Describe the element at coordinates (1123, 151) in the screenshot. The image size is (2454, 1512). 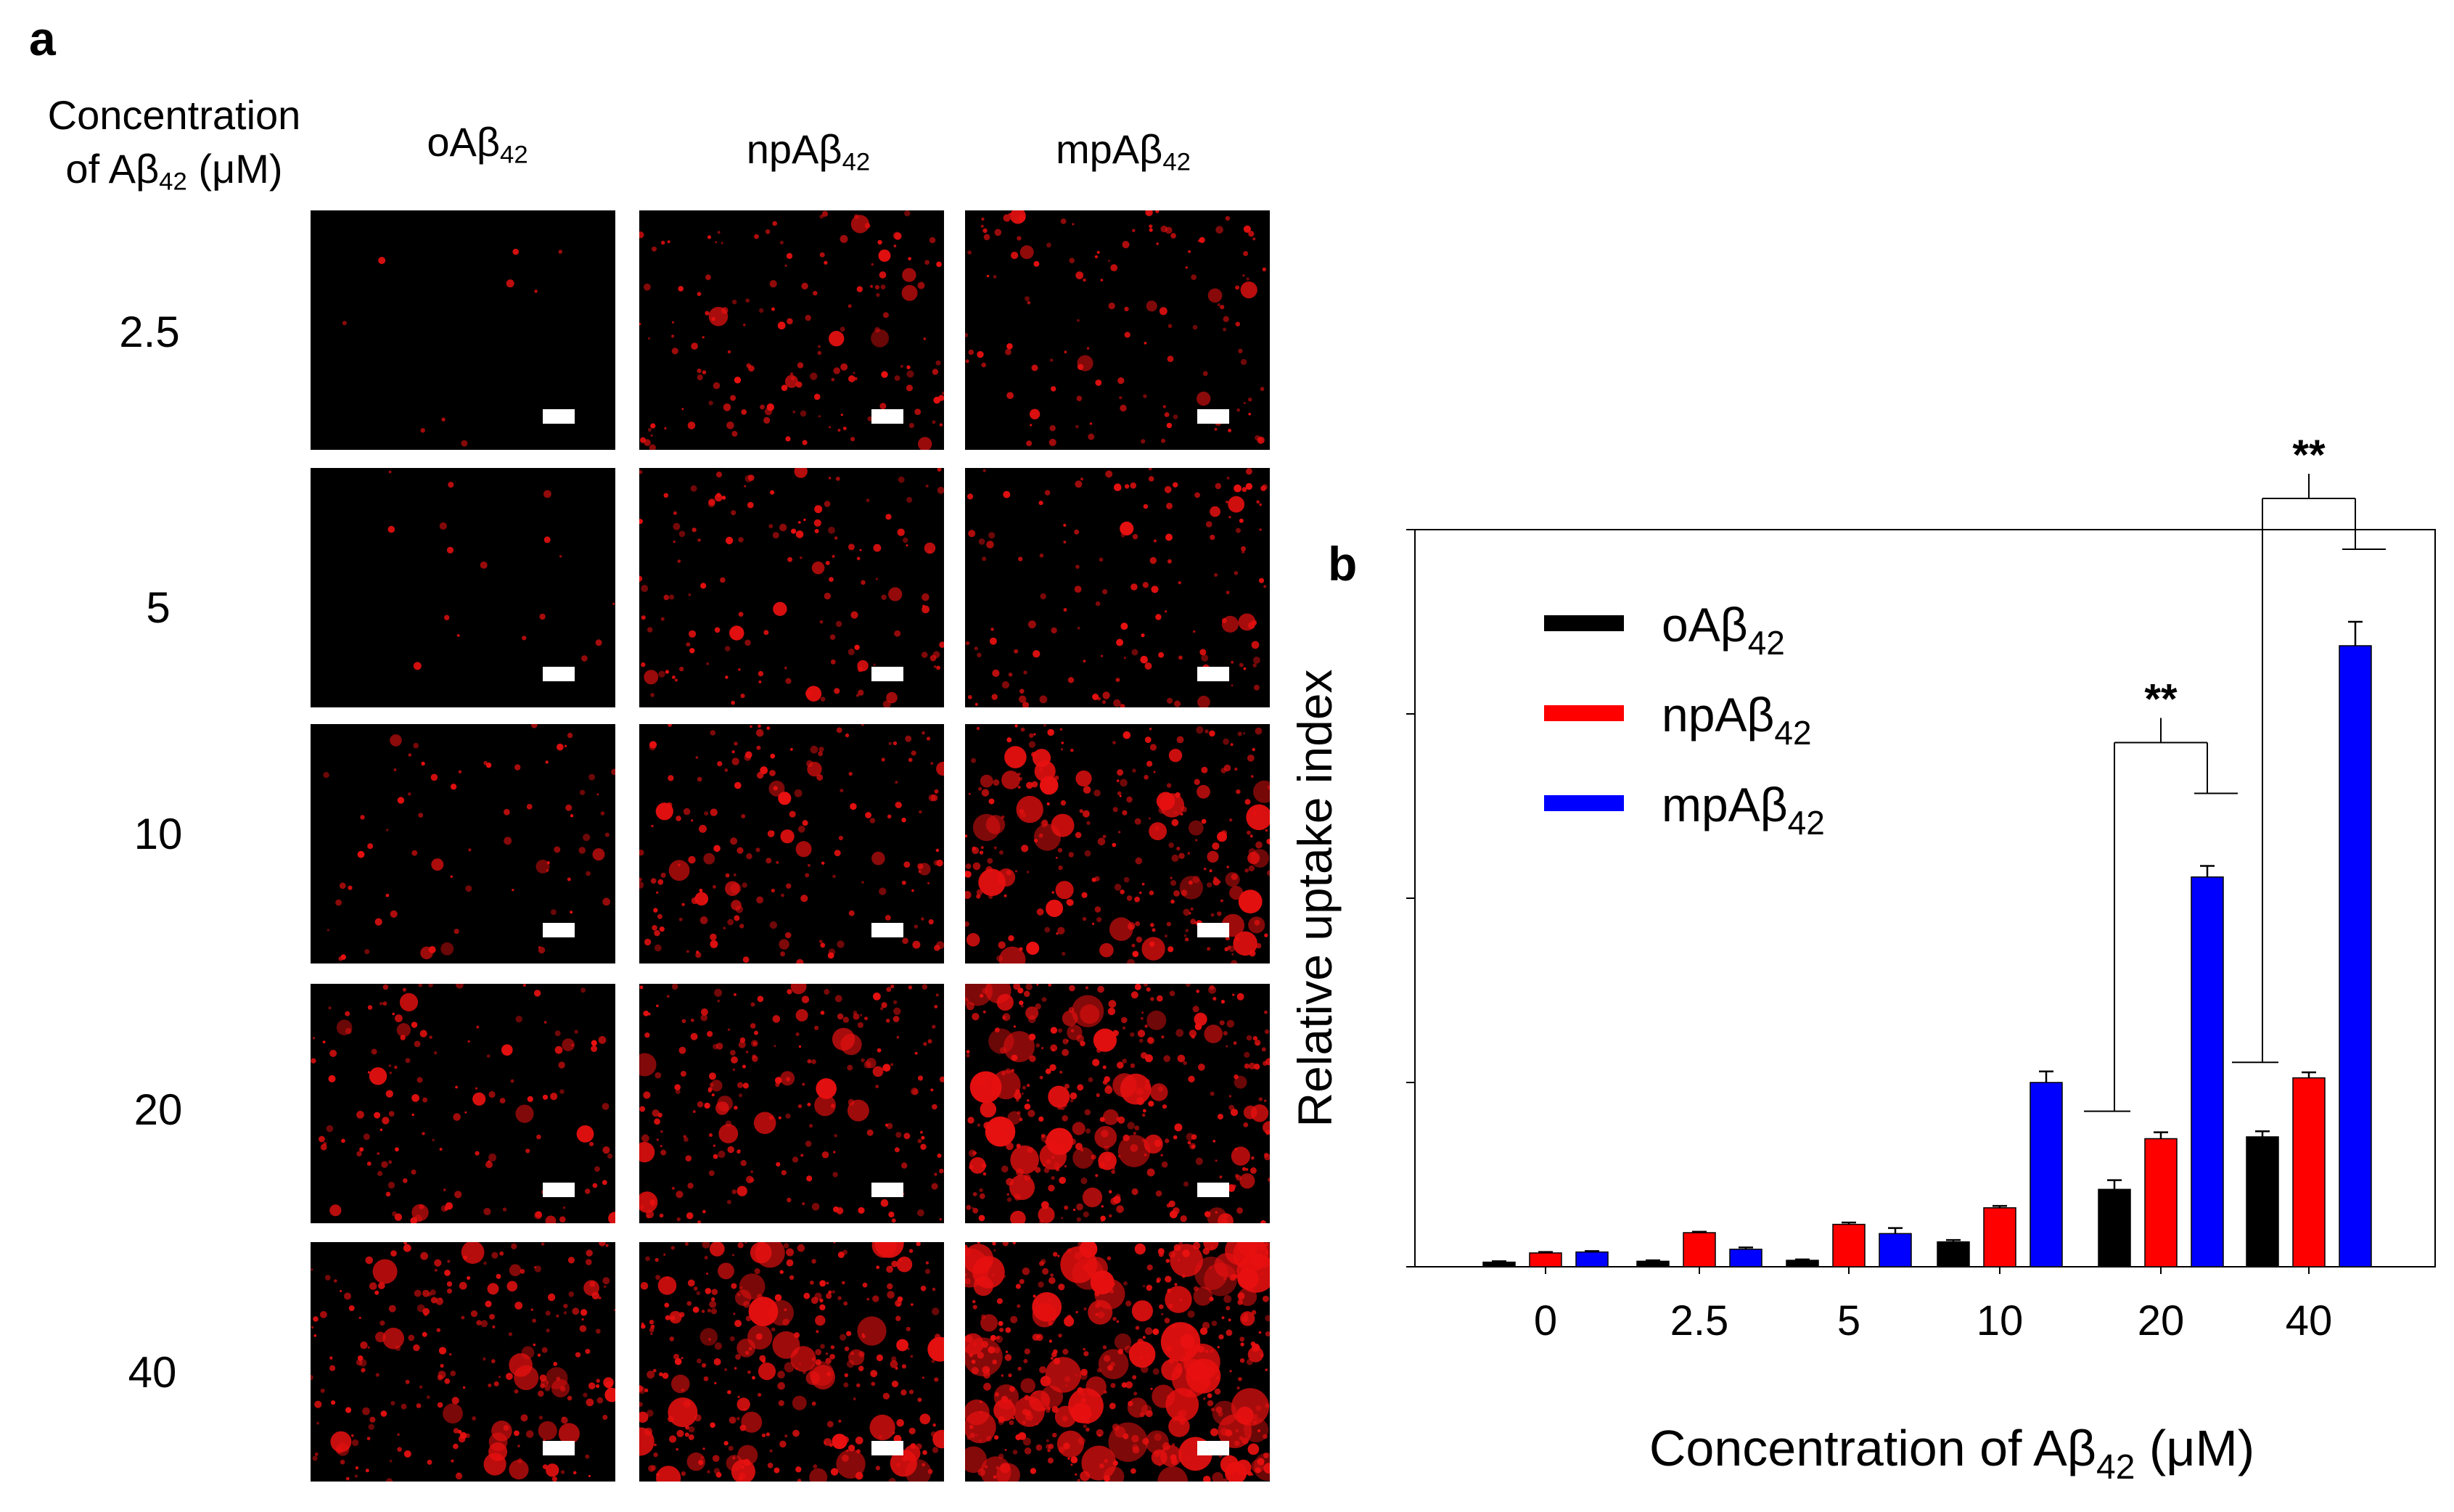
I see `column-header-mpab42: mpAβ42` at that location.